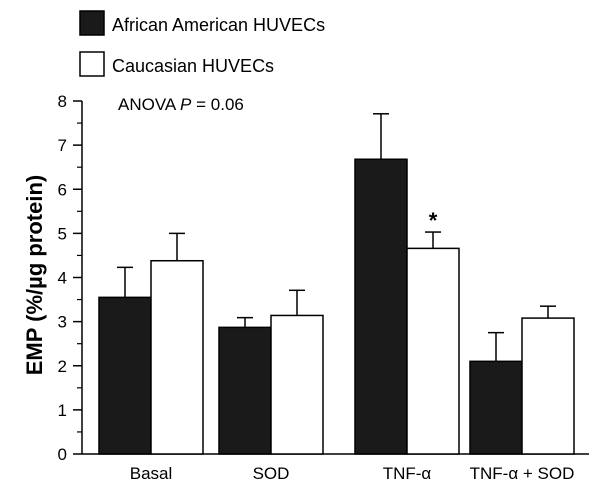 The image size is (603, 483). I want to click on anova-prefix: ANOVA, so click(149, 104).